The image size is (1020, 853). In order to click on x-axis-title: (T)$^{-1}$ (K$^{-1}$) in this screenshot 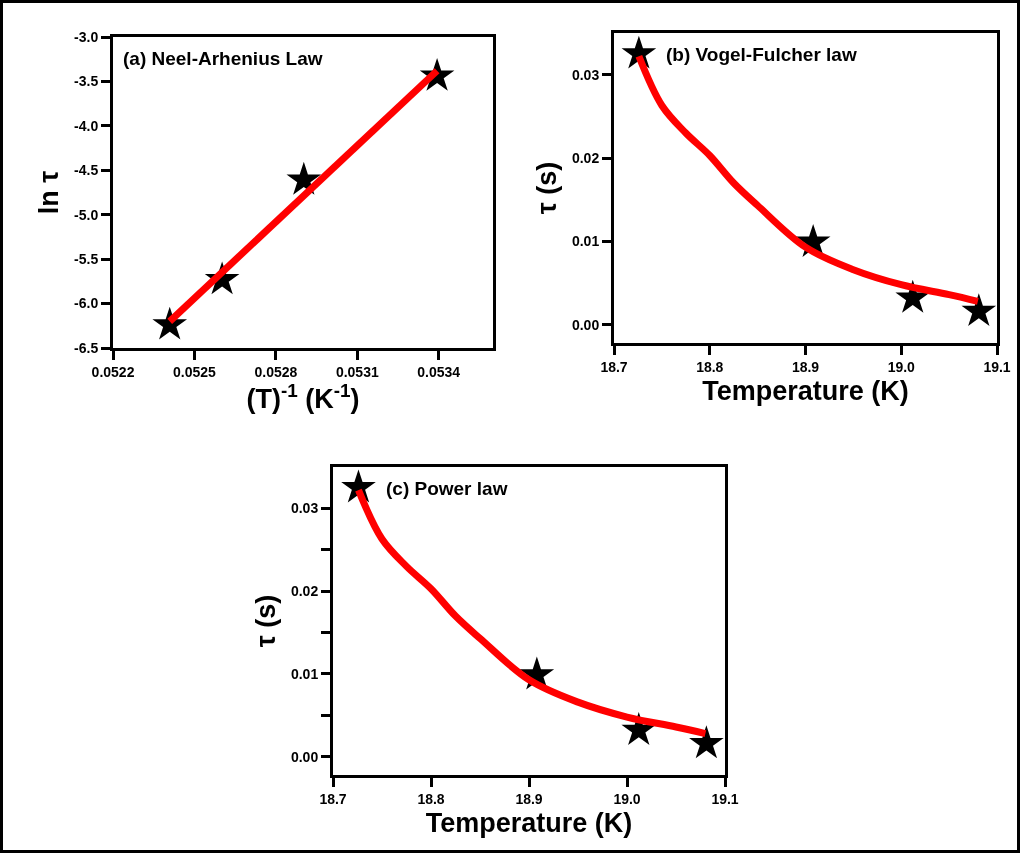, I will do `click(303, 397)`.